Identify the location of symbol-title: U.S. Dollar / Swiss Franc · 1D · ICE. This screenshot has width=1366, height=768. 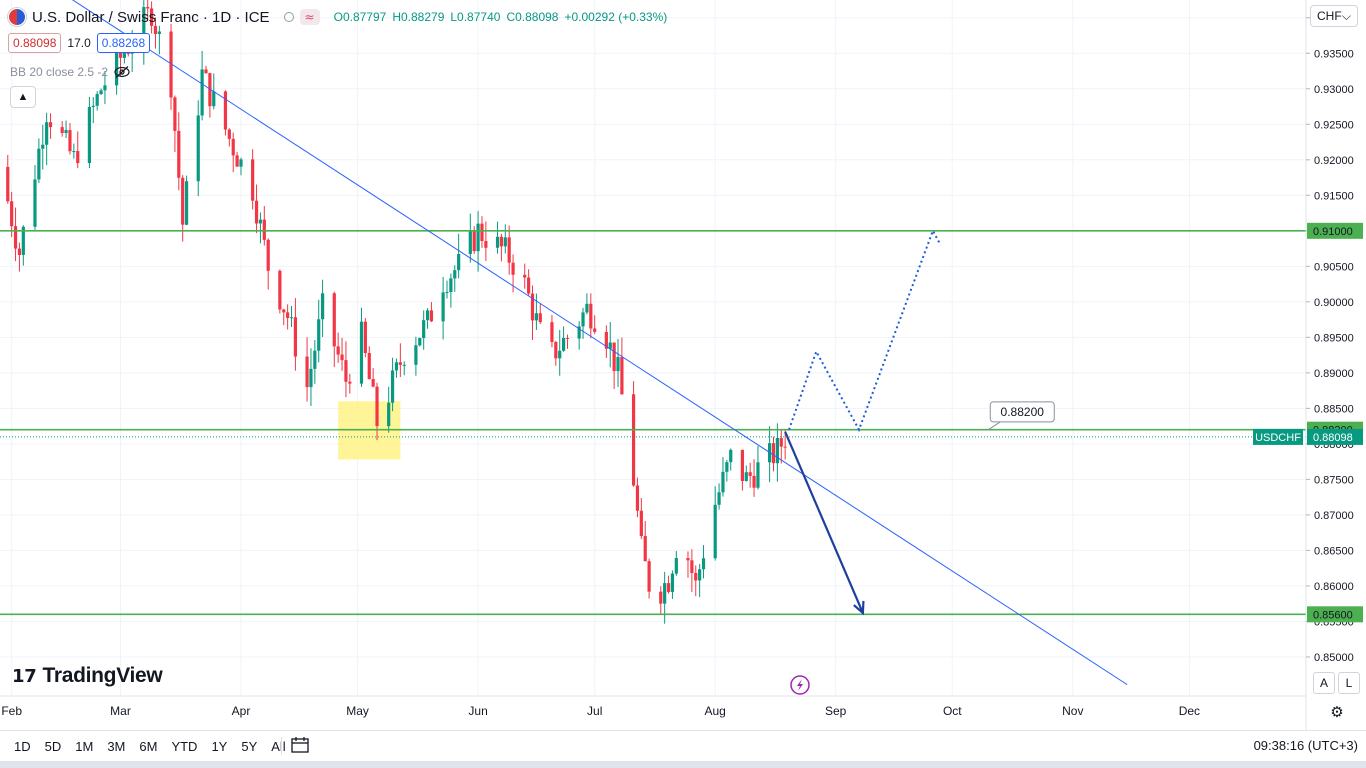
(151, 17).